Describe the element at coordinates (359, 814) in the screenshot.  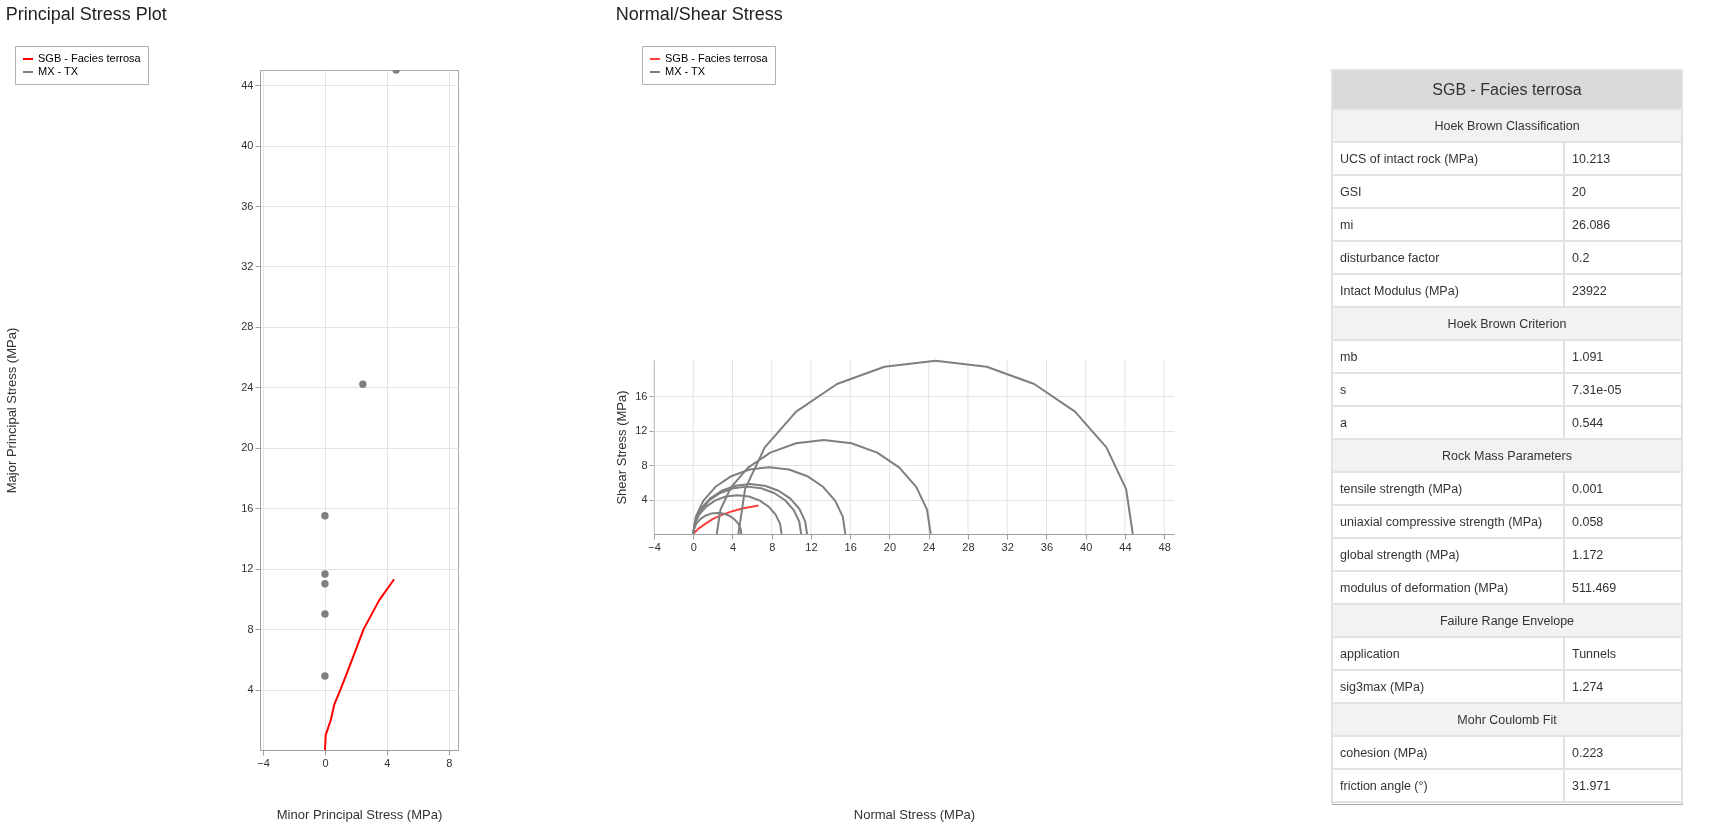
I see `x-axis-title: Minor Principal Stress (MPa)` at that location.